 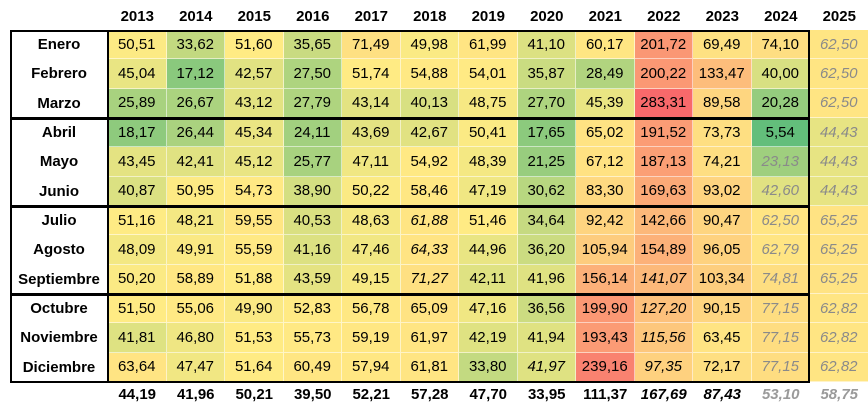 What do you see at coordinates (546, 279) in the screenshot?
I see `data-cell: 41,96` at bounding box center [546, 279].